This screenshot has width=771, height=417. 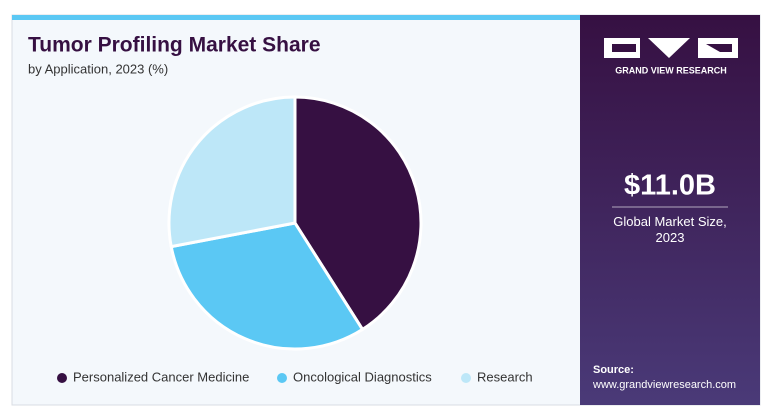 What do you see at coordinates (505, 376) in the screenshot?
I see `legend-label: Research` at bounding box center [505, 376].